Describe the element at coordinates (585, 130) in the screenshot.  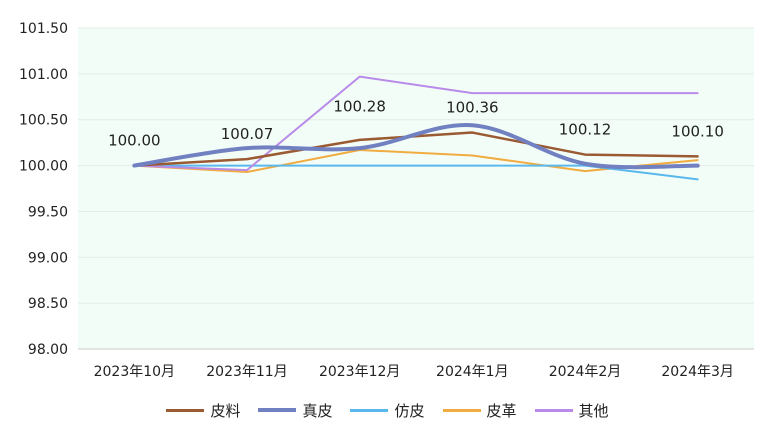
I see `data-label: 100.12` at that location.